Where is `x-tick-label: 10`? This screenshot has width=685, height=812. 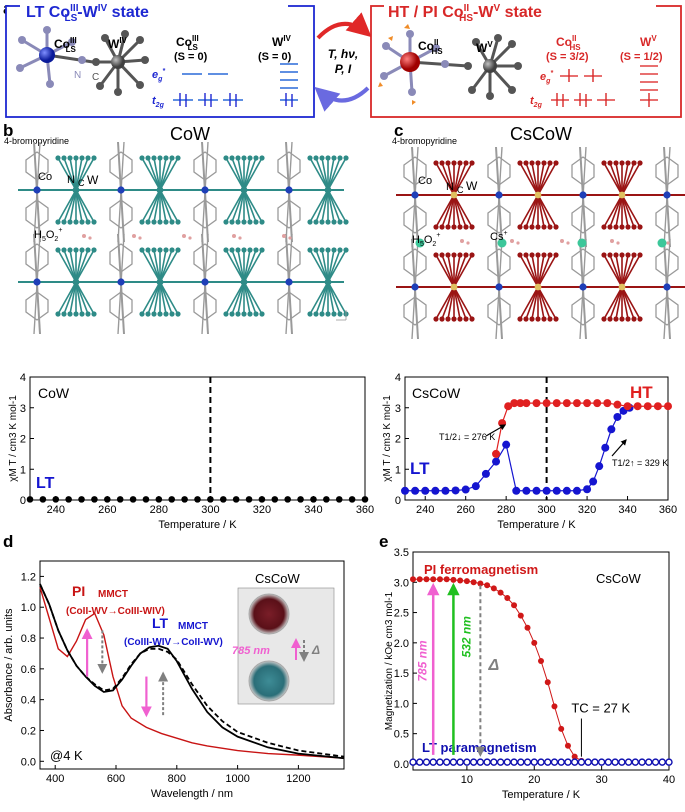 x-tick-label: 10 is located at coordinates (467, 780).